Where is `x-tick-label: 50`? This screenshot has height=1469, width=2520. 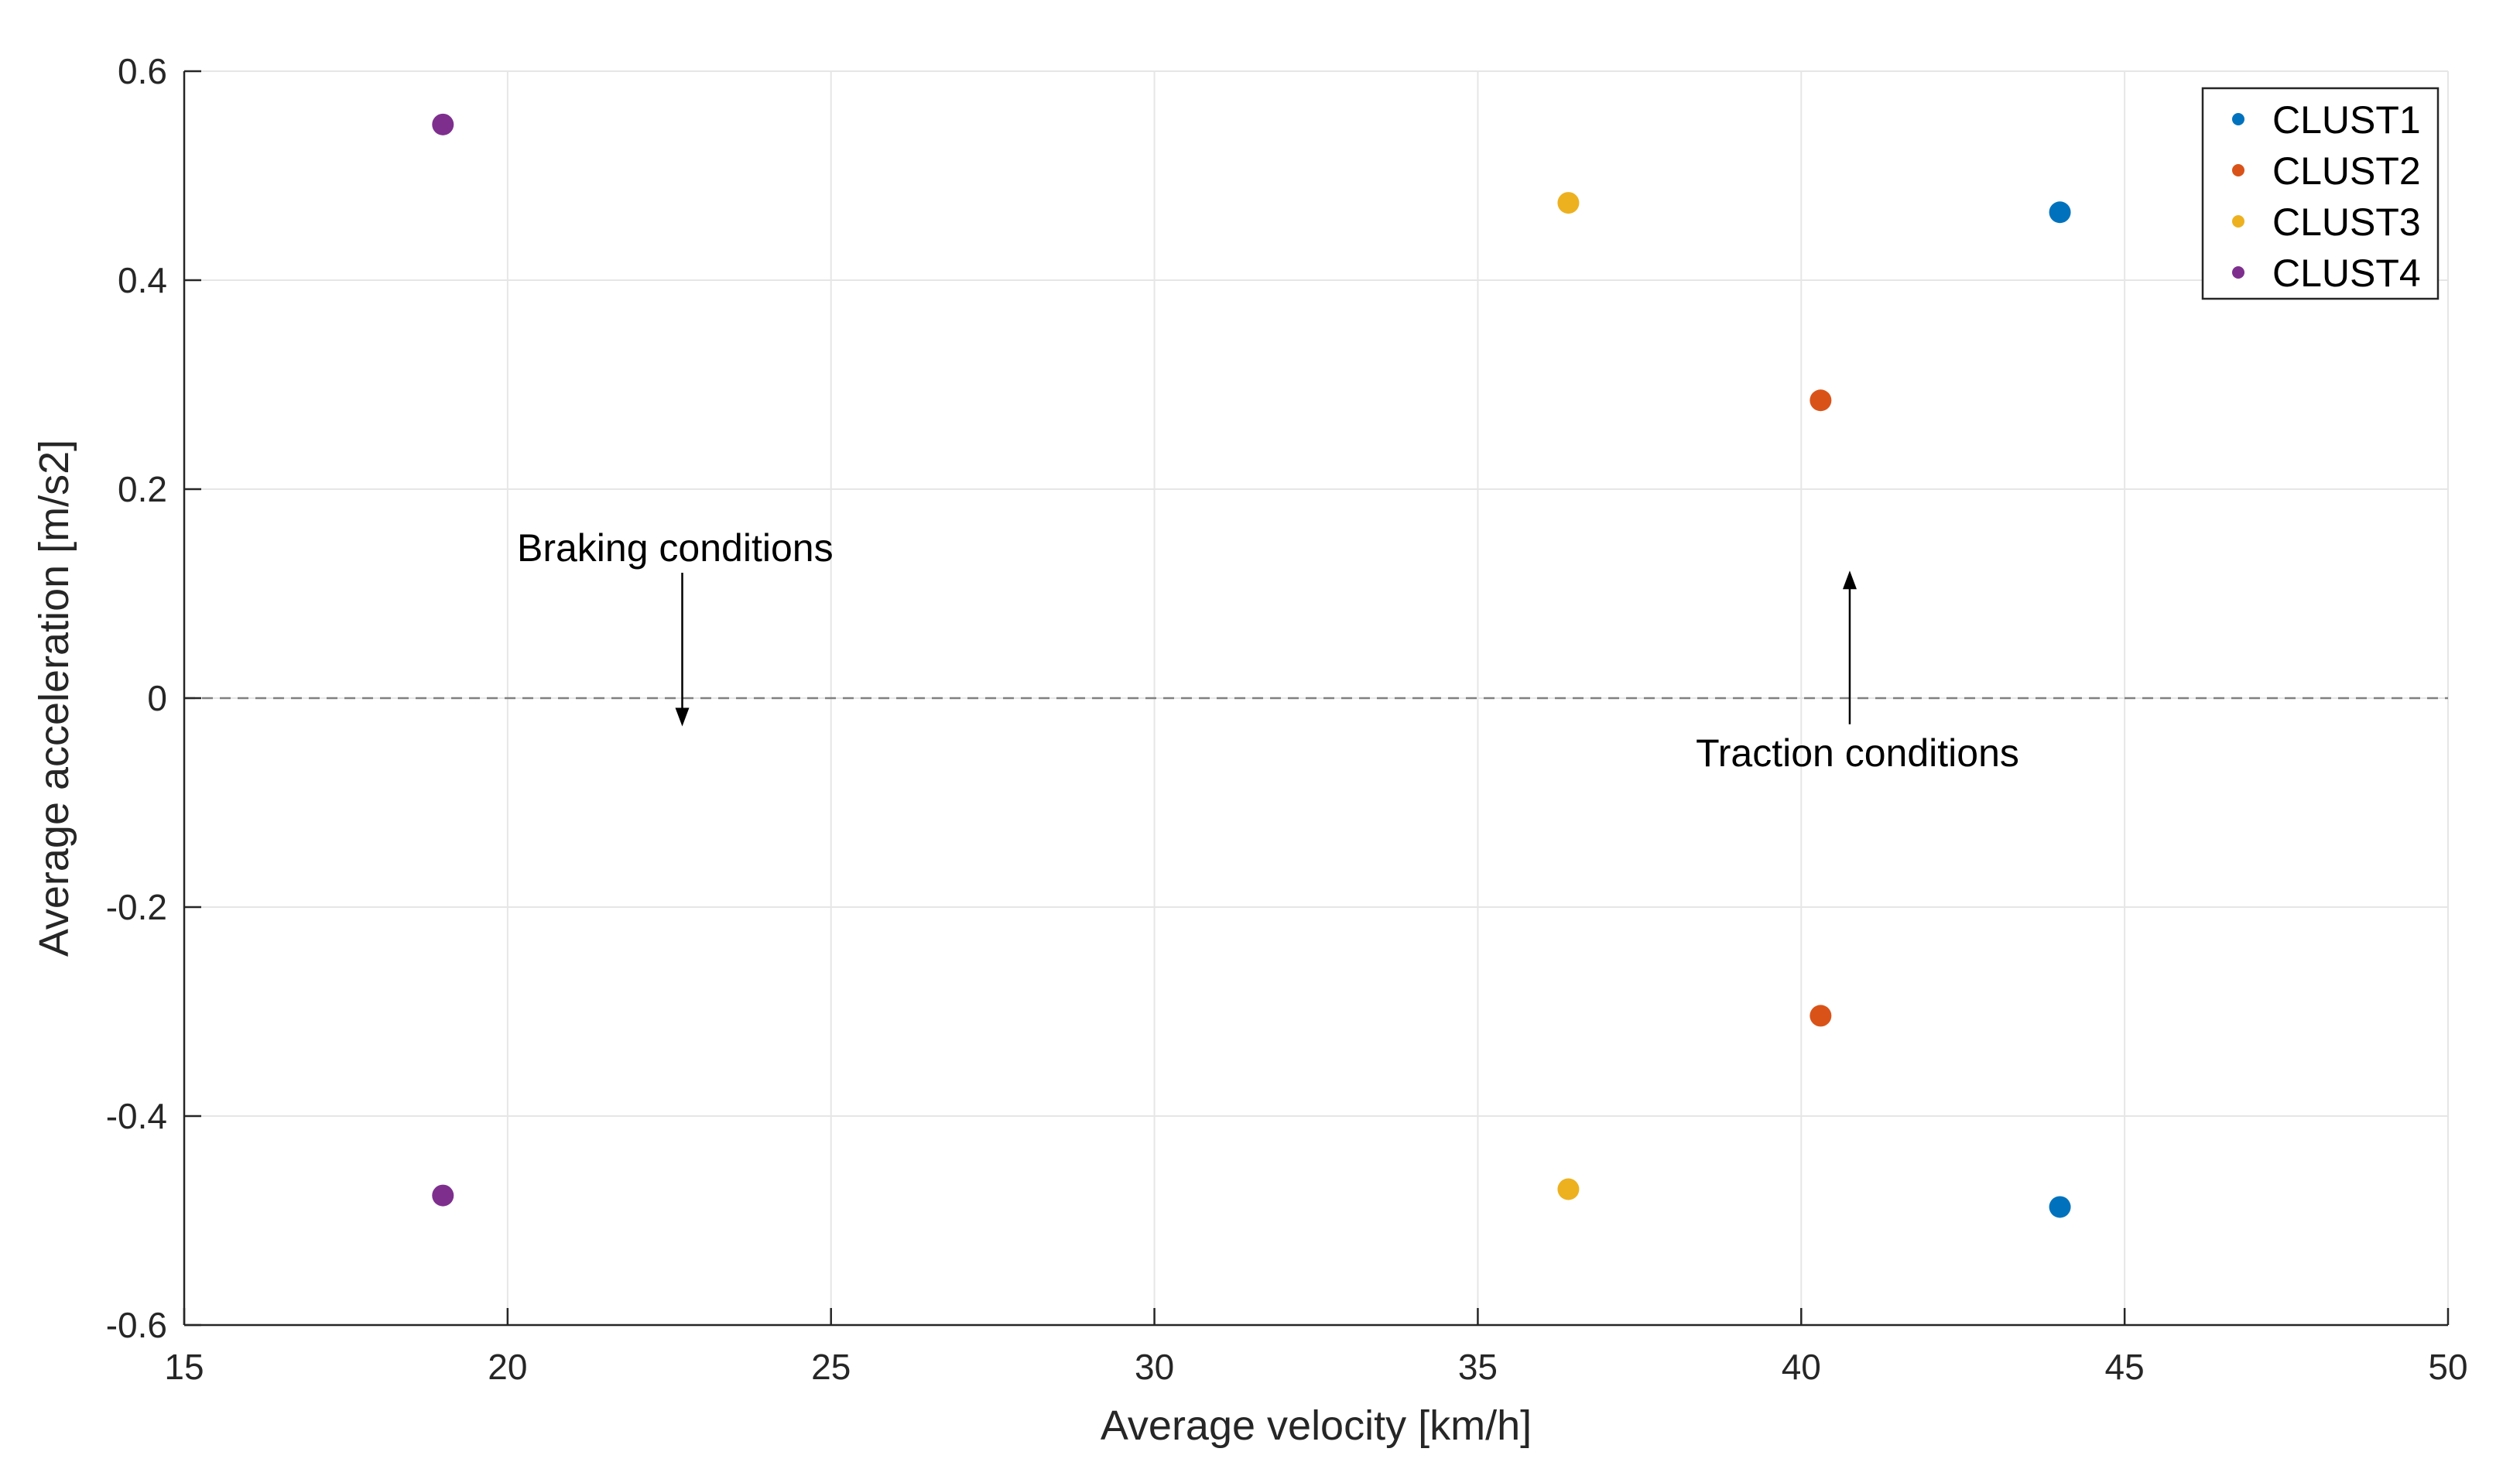
x-tick-label: 50 is located at coordinates (2448, 1367).